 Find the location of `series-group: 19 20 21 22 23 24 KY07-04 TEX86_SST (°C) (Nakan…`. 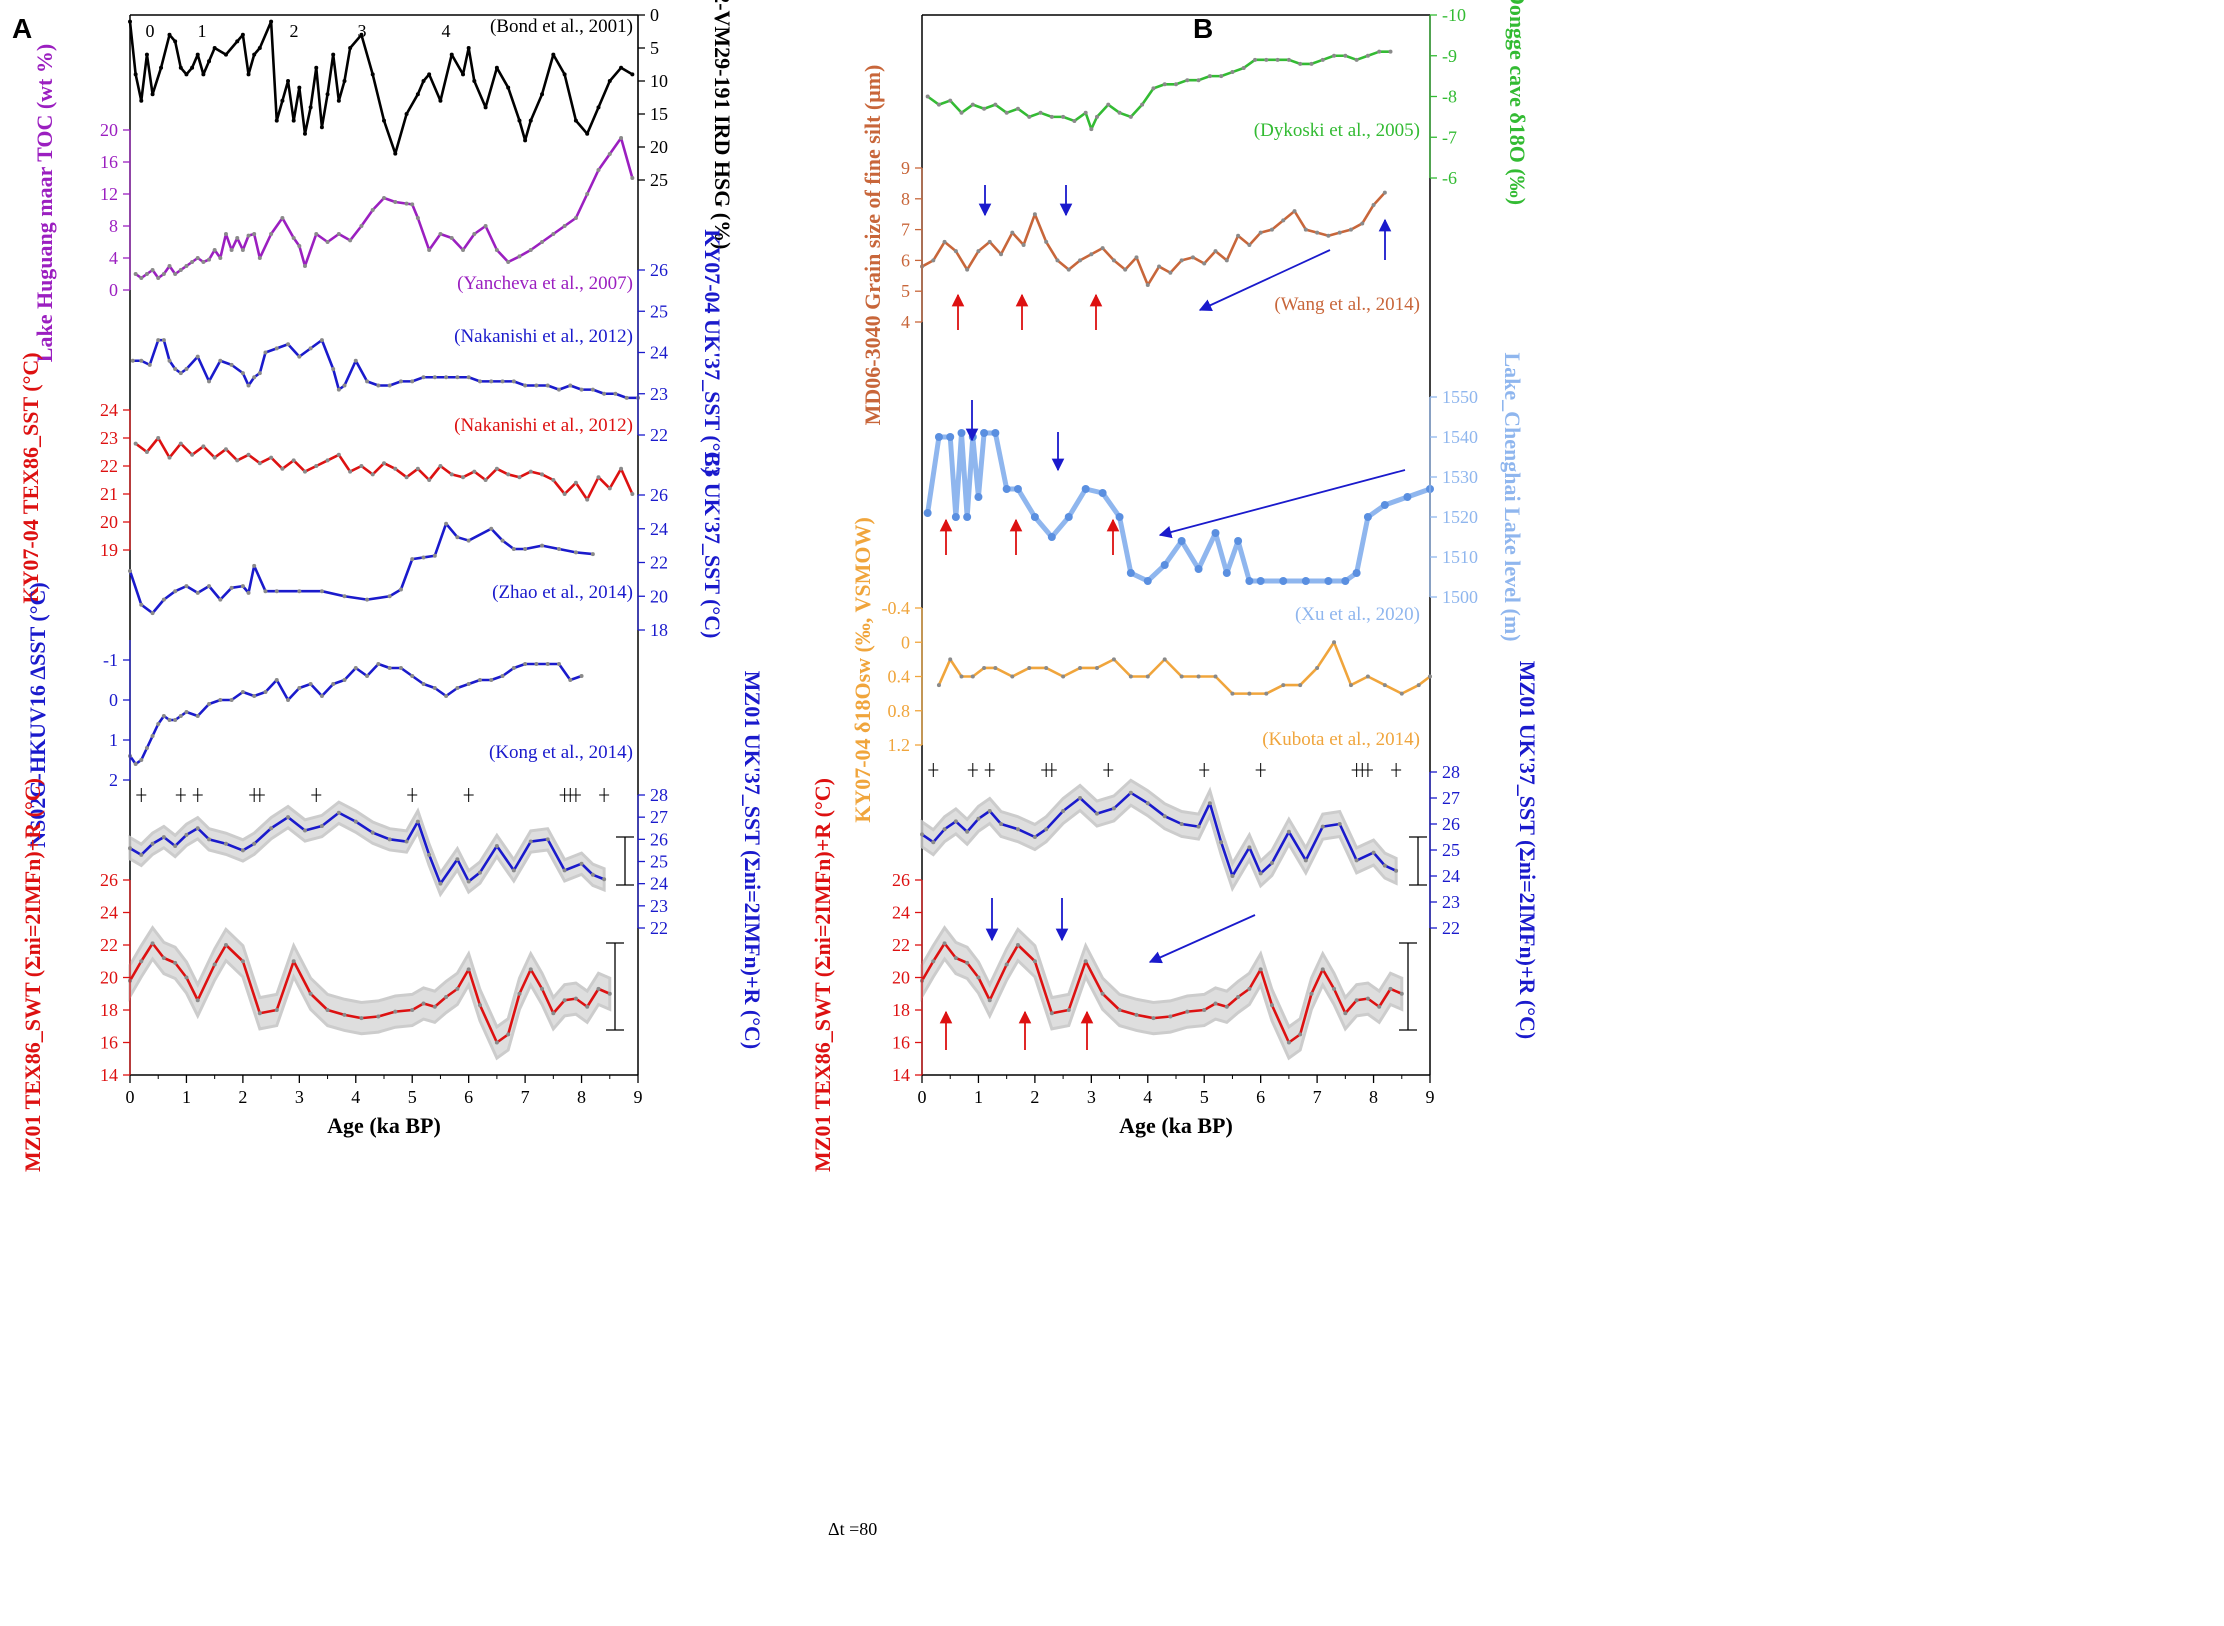

series-group: 19 20 21 22 23 24 KY07-04 TEX86_SST (°C) (Nakan… is located at coordinates (326, 478).